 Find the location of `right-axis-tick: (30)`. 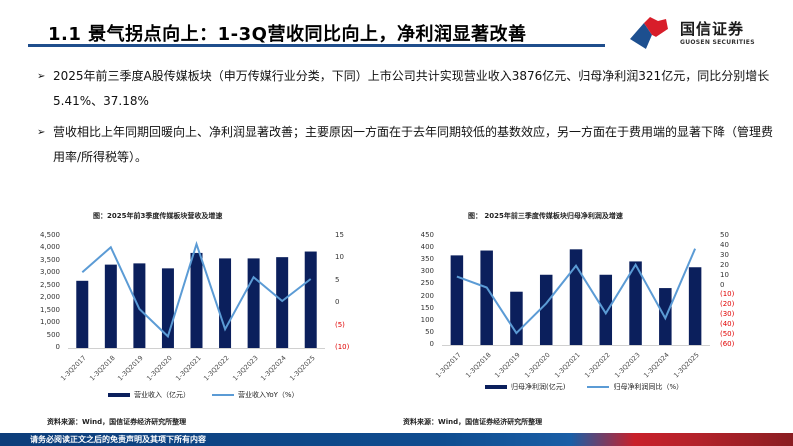

right-axis-tick: (30) is located at coordinates (727, 314).